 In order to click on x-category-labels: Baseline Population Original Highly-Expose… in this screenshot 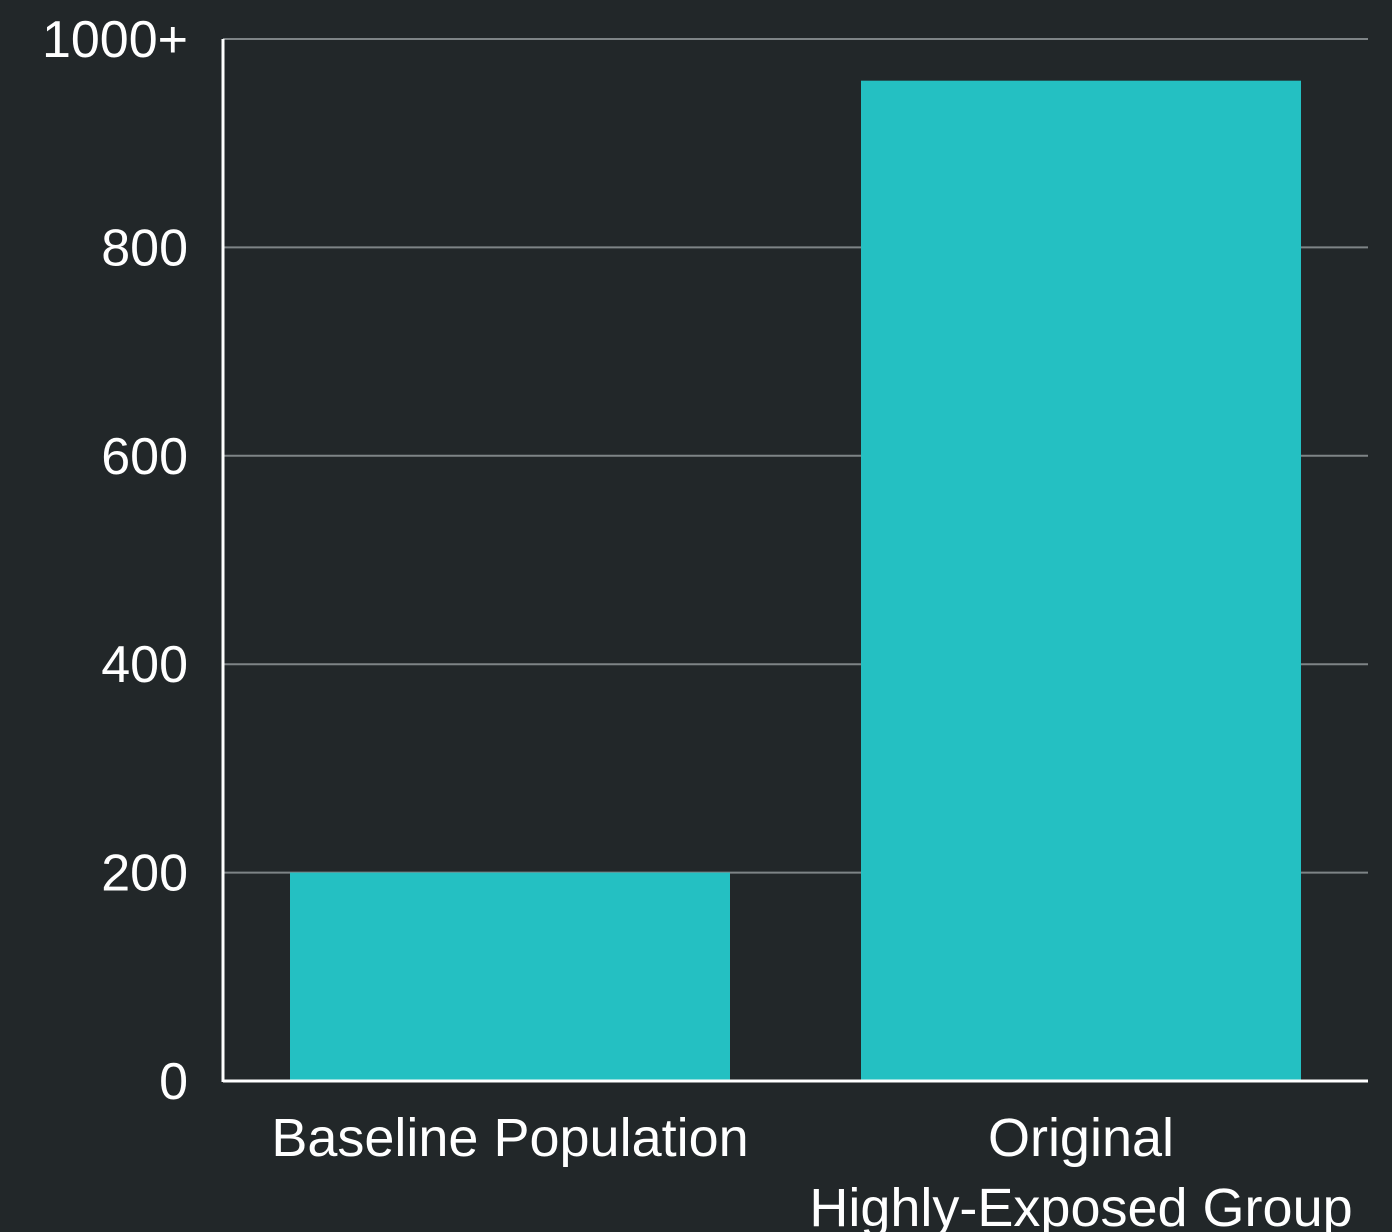, I will do `click(811, 1170)`.